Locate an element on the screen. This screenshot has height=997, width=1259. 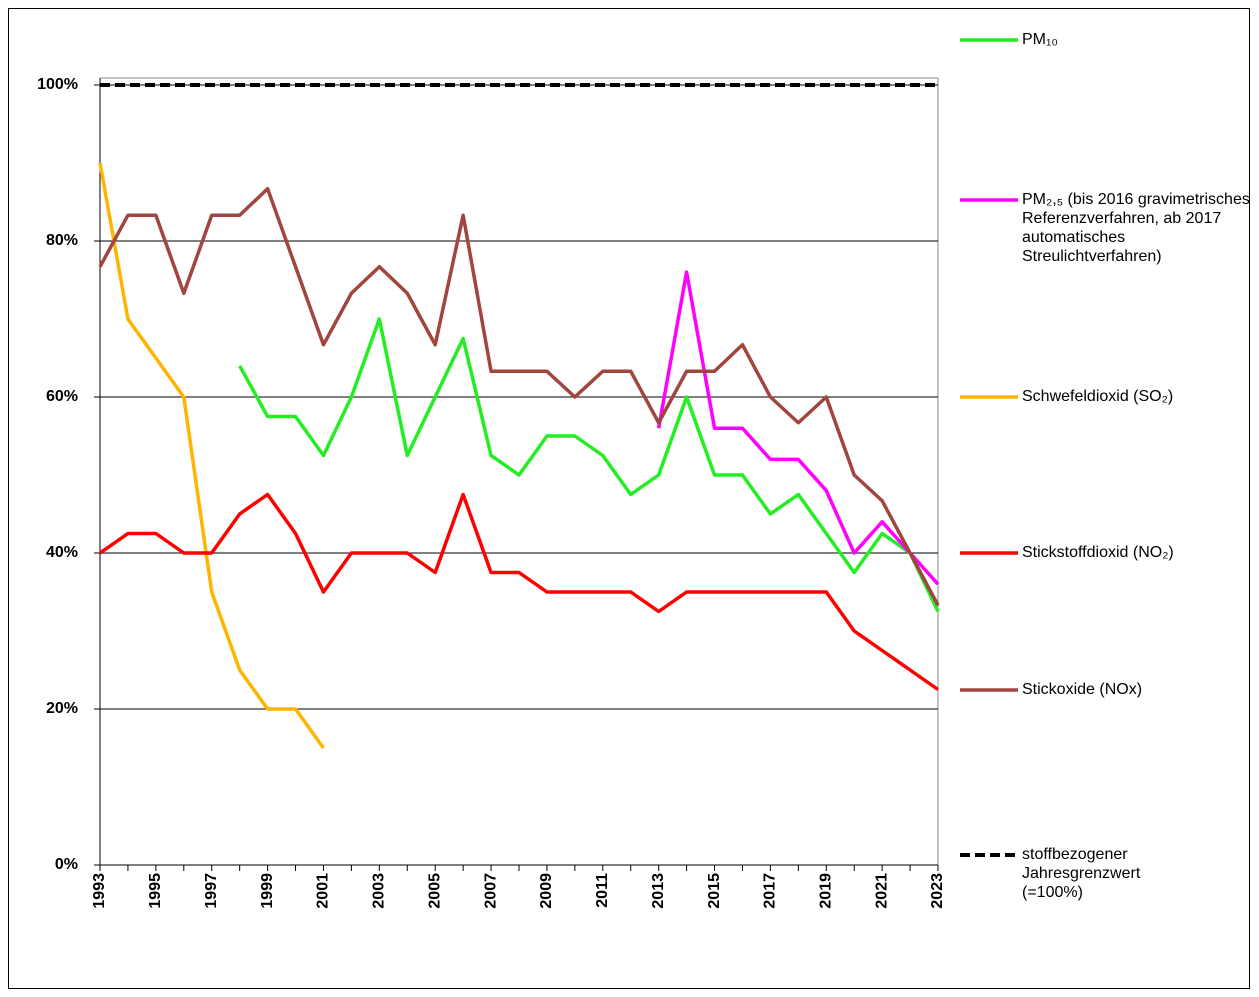
x-tick-label: 2013 is located at coordinates (658, 891).